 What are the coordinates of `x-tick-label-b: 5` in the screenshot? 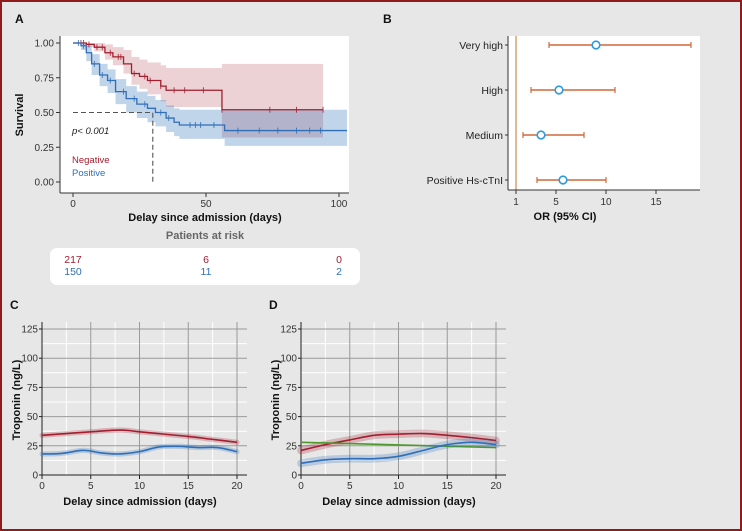 It's located at (556, 202).